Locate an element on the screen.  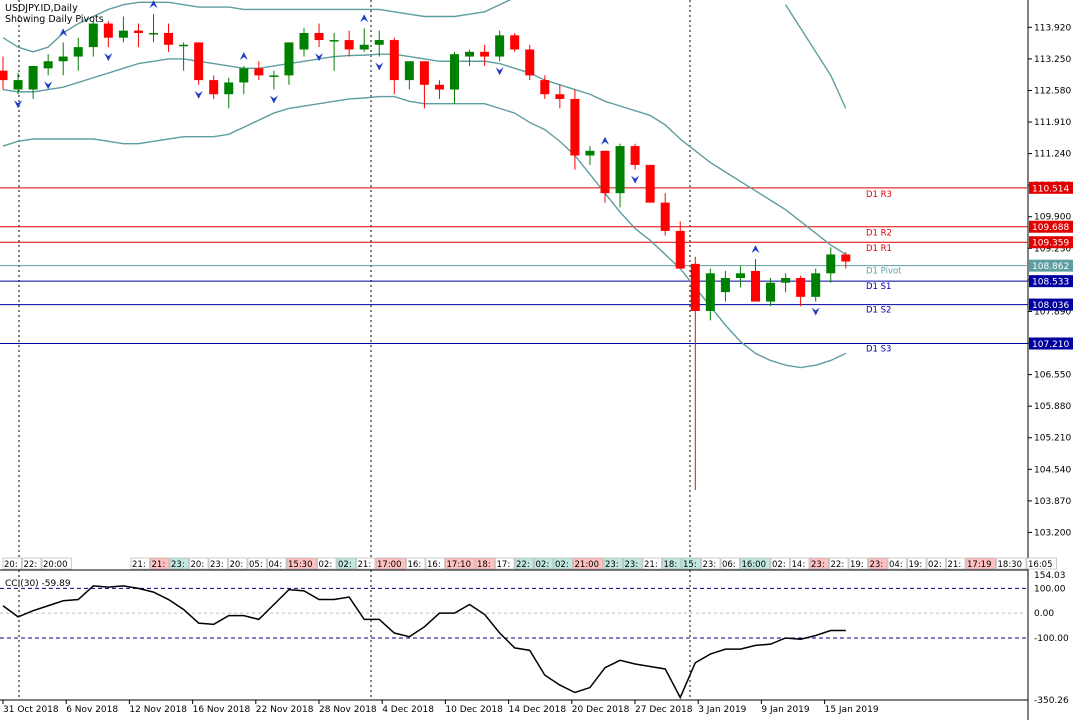
pivot-price-label: 109.688 is located at coordinates (1050, 228).